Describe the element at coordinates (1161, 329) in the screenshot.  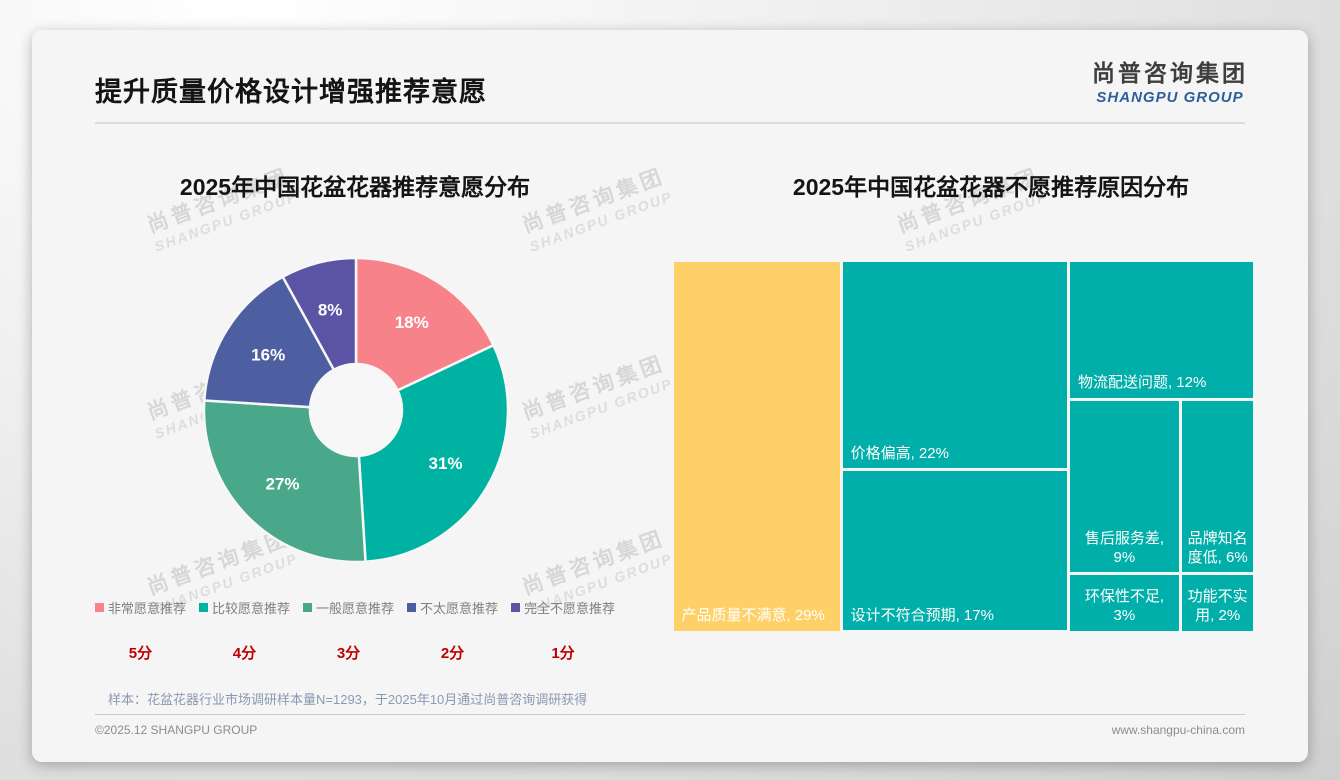
I see `treemap-cell-物流配送问题: 物流配送问题, 12%` at that location.